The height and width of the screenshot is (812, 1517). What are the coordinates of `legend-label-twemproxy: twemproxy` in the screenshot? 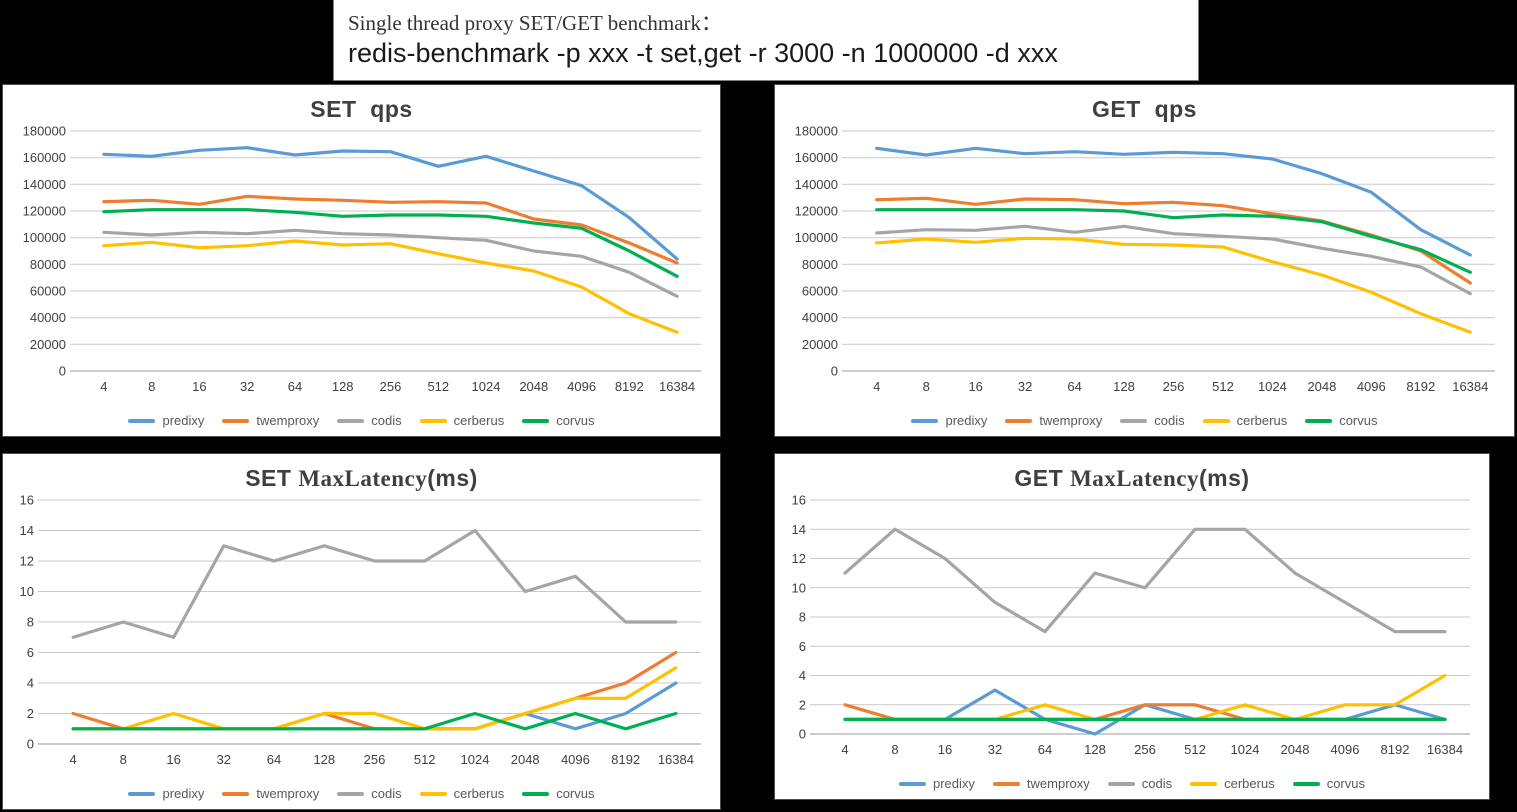 It's located at (288, 420).